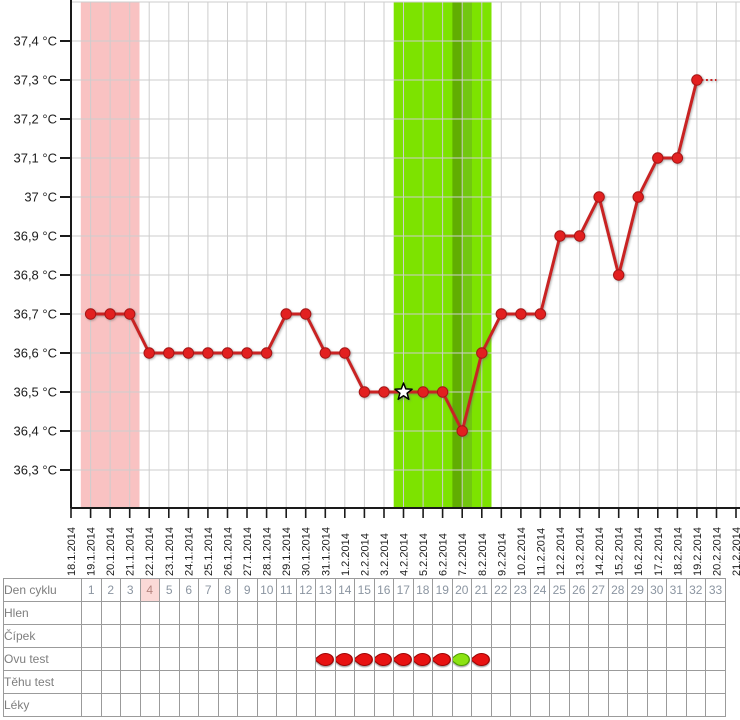  I want to click on cycle-day-number: 26, so click(578, 590).